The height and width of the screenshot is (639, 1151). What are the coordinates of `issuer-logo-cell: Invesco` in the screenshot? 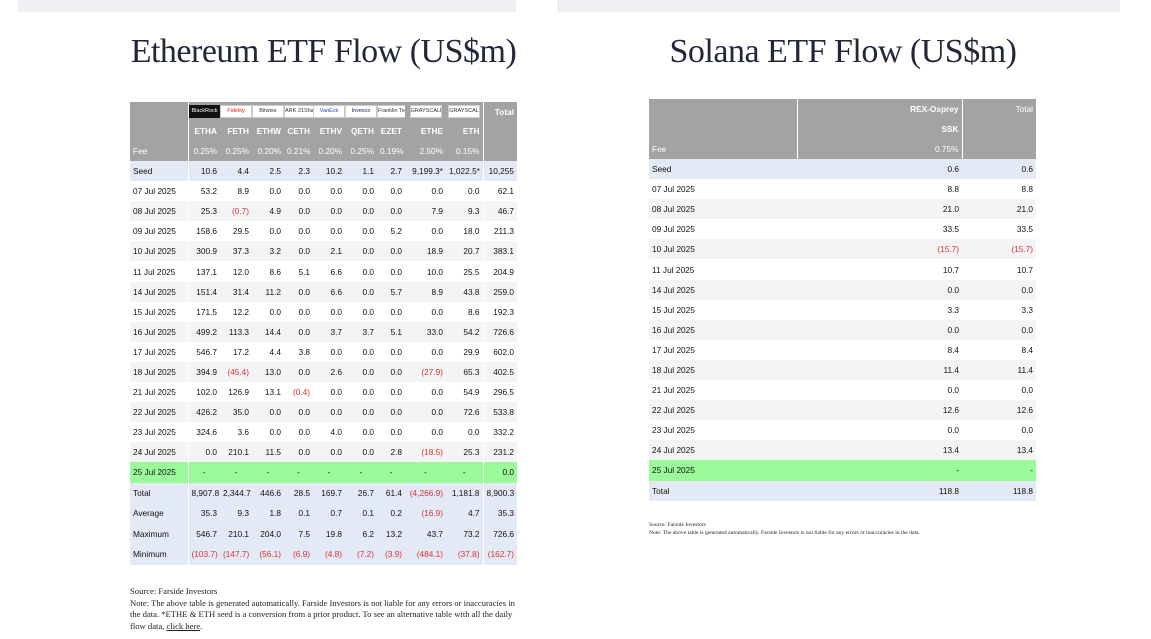 It's located at (361, 111).